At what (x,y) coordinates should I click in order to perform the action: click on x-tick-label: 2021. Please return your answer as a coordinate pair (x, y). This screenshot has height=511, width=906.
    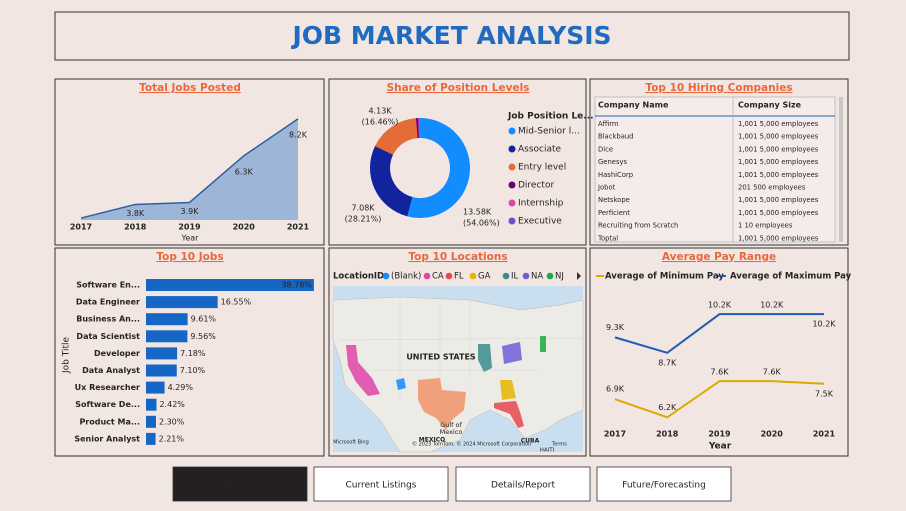
    Looking at the image, I should click on (298, 227).